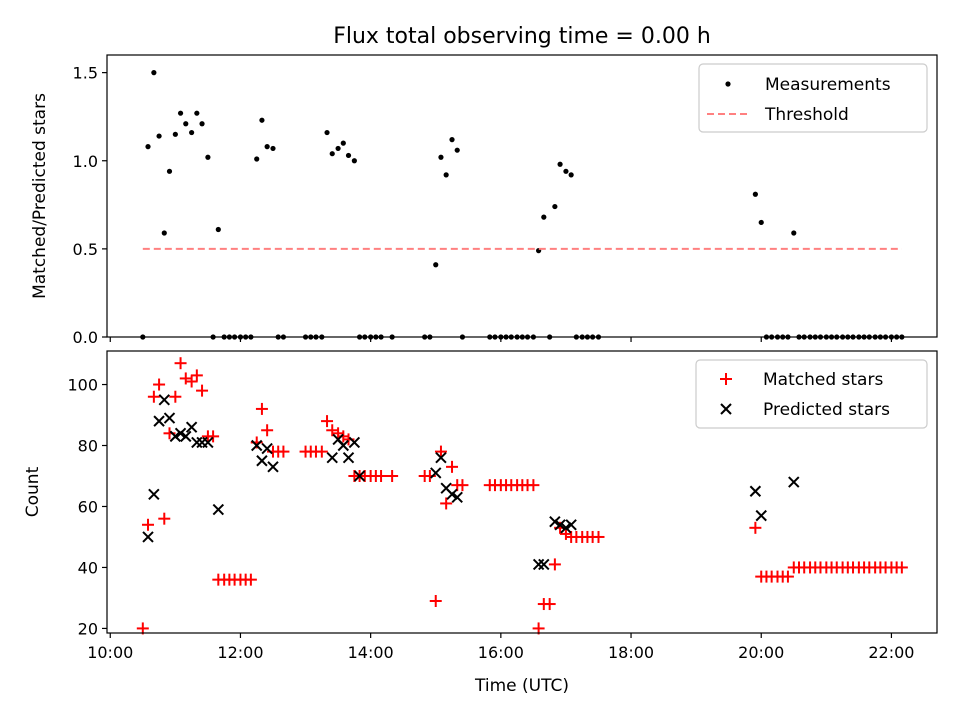  I want to click on ratio-y-tick-label: 0.5, so click(85, 249).